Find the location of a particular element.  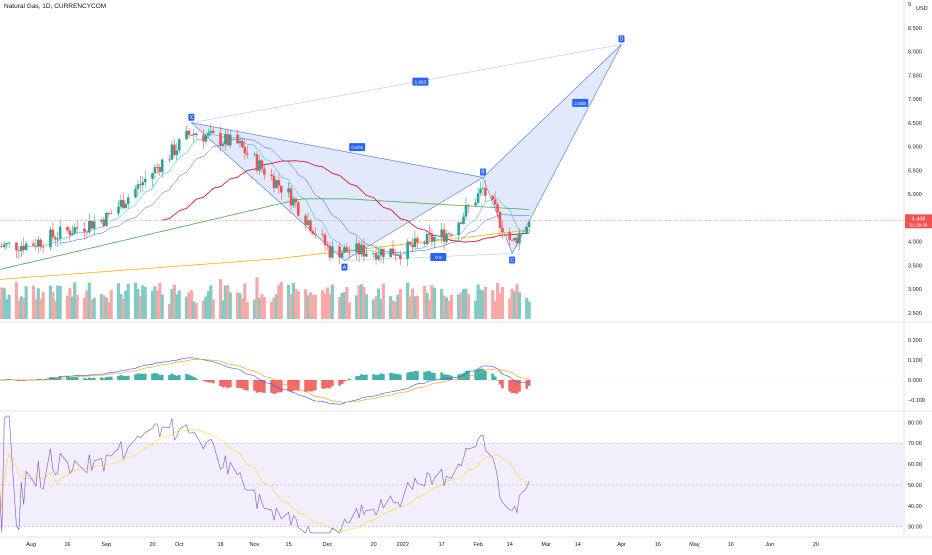

ratio-label: 0.9 is located at coordinates (438, 257).